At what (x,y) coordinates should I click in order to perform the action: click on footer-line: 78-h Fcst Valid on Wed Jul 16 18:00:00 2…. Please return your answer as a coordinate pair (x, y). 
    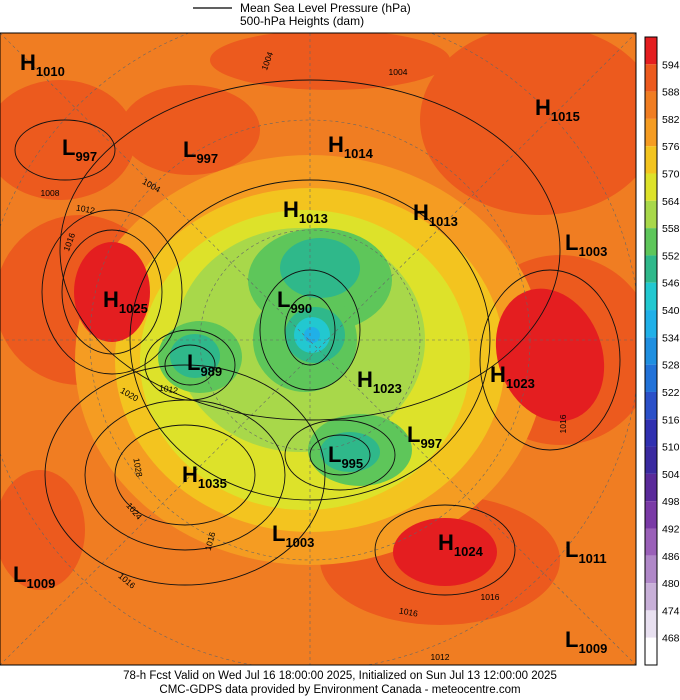
    Looking at the image, I should click on (340, 676).